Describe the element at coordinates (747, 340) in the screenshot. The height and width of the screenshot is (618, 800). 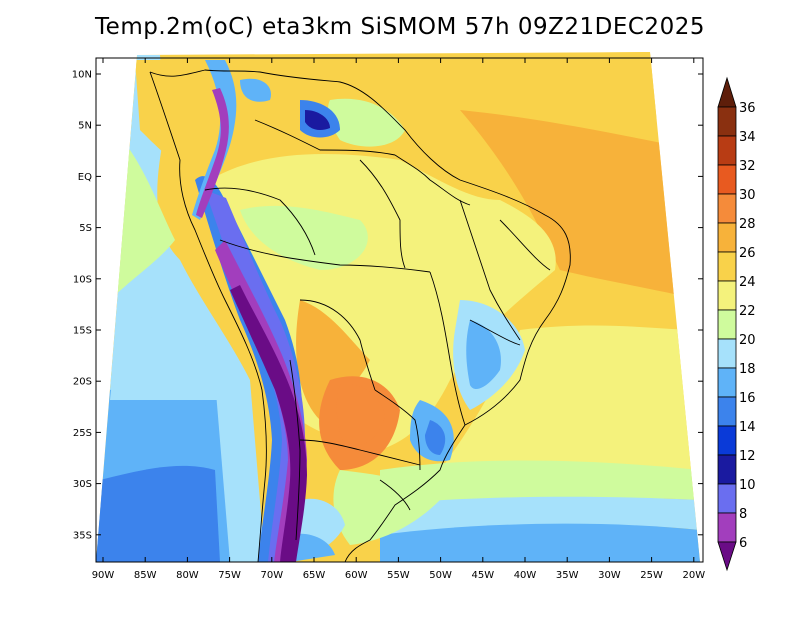
I see `colorbar-label: 20` at that location.